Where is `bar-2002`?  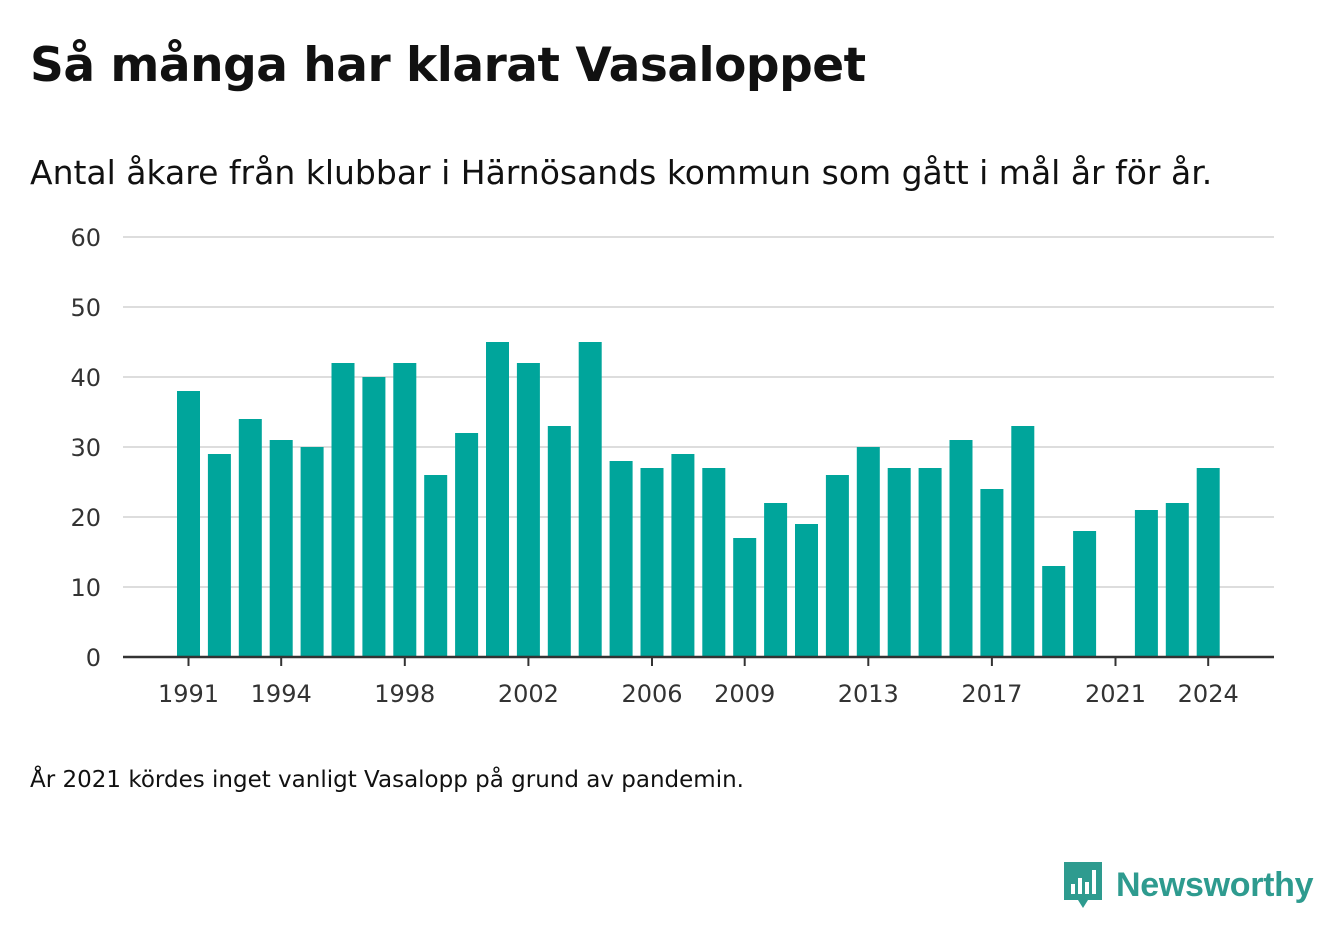
bar-2002 is located at coordinates (528, 510).